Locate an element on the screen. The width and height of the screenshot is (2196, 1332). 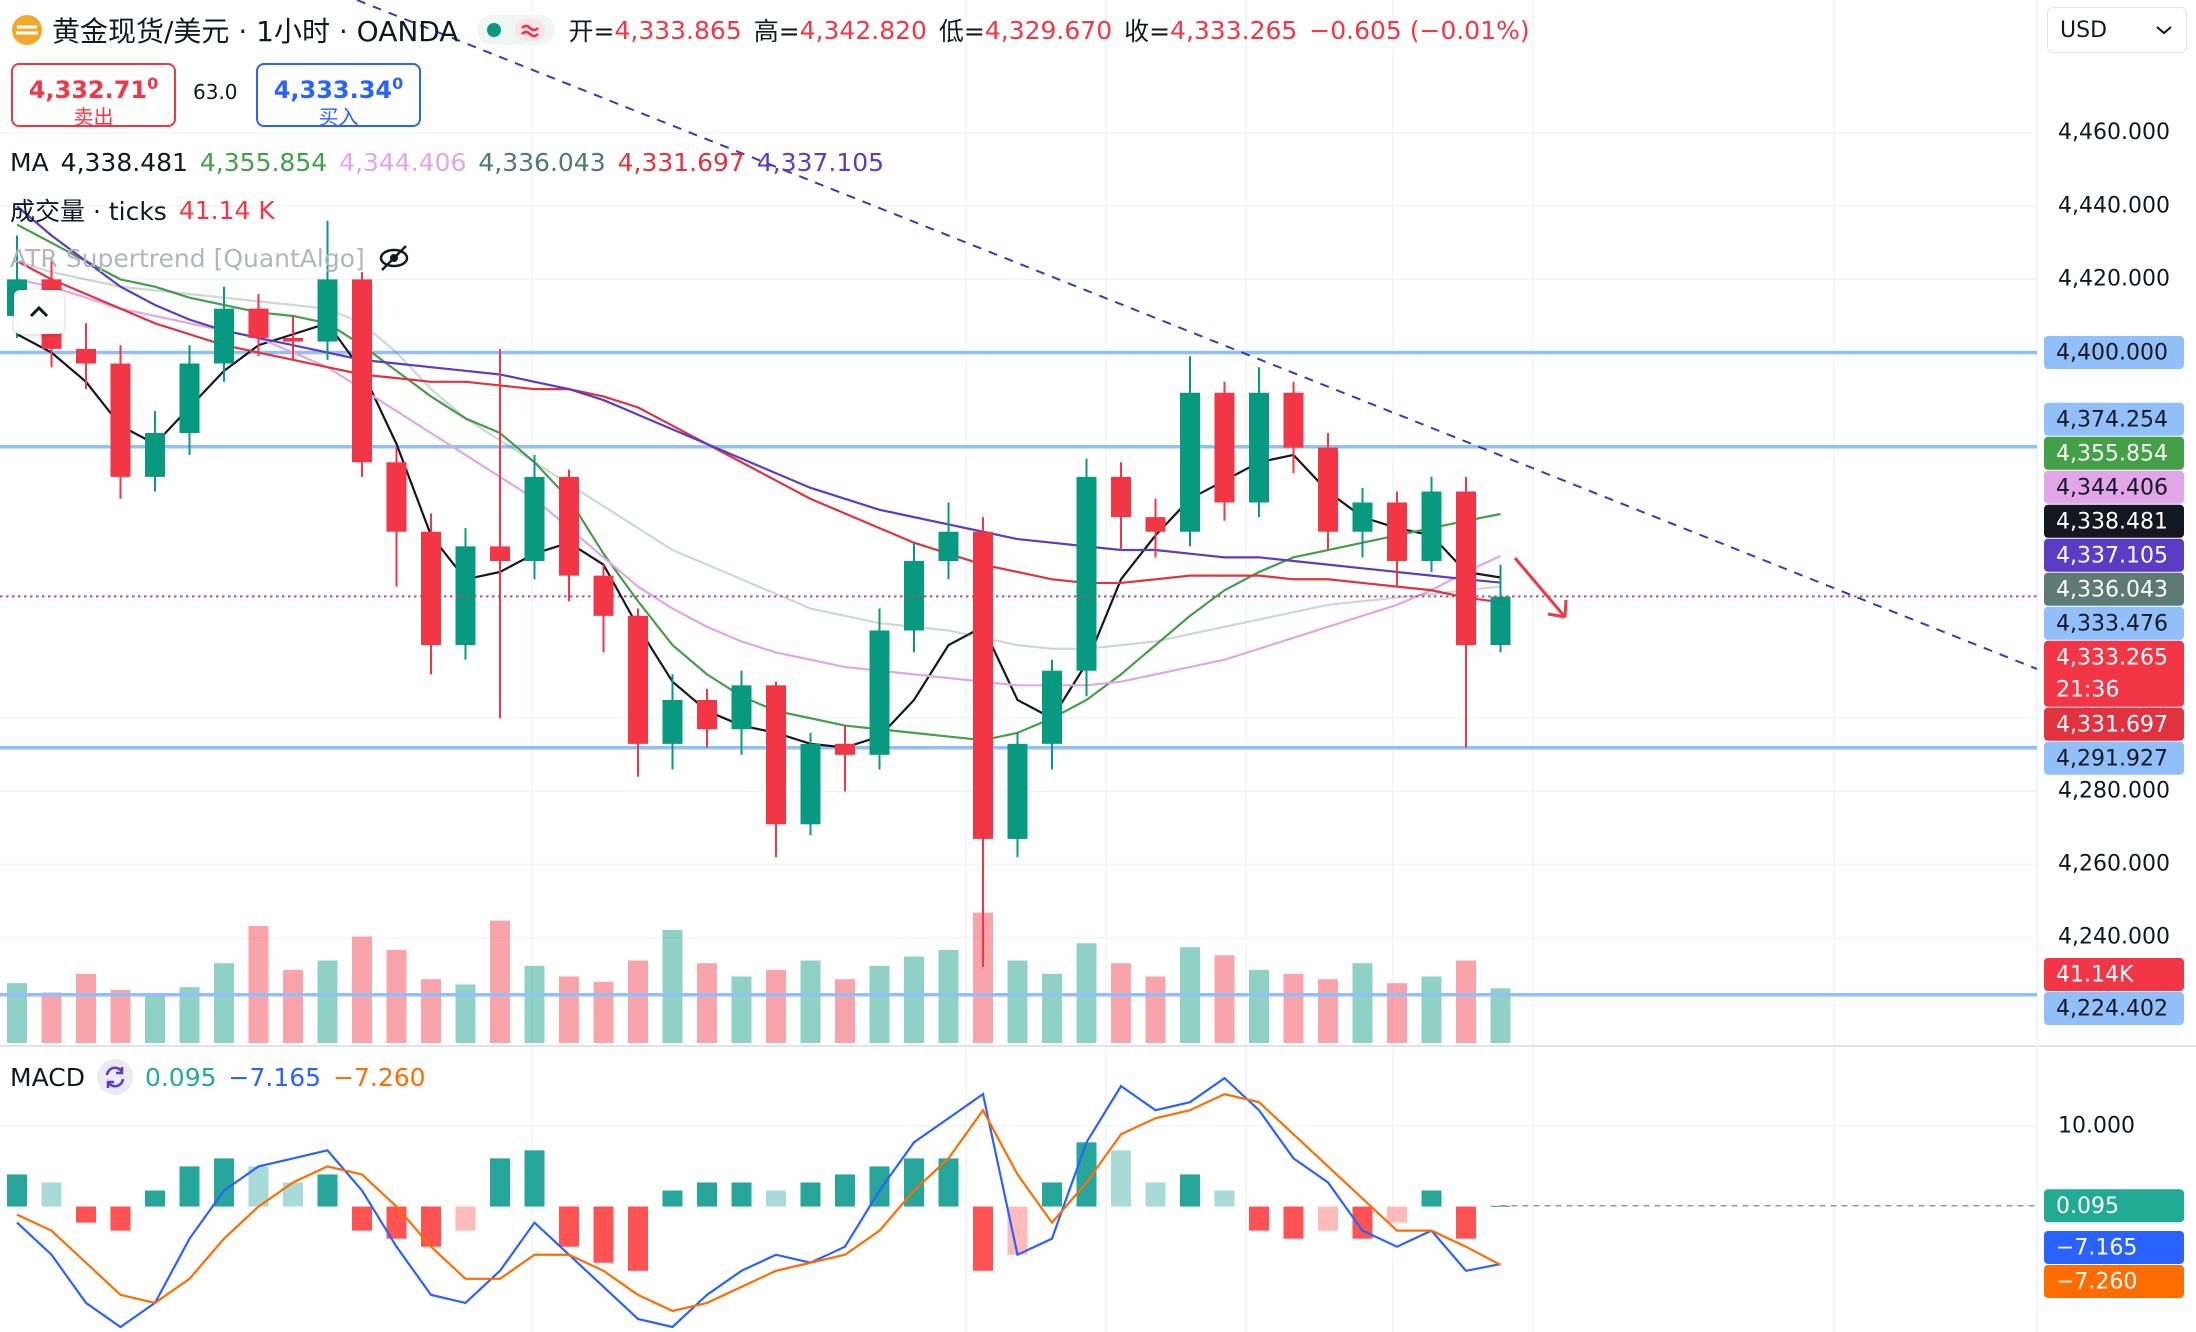
price-badge-countdown: 21:36 is located at coordinates (2087, 689).